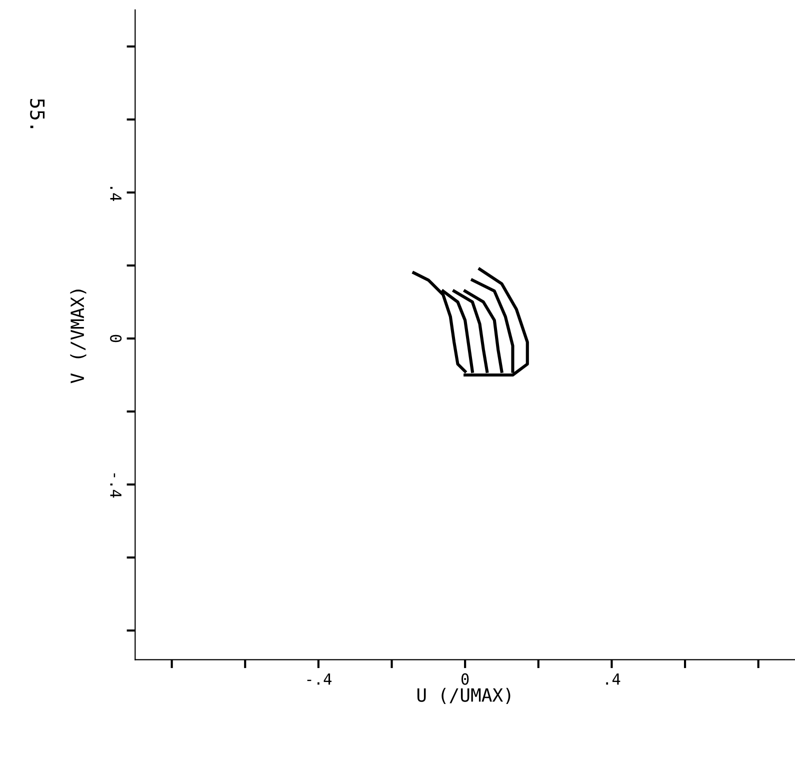  What do you see at coordinates (116, 193) in the screenshot?
I see `y-tick-label: .4` at bounding box center [116, 193].